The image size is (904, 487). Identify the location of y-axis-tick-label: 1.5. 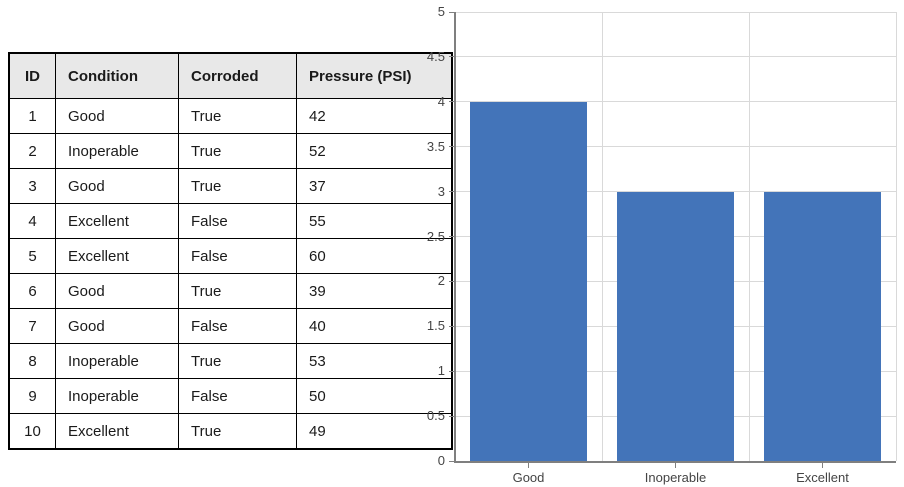
(435, 326).